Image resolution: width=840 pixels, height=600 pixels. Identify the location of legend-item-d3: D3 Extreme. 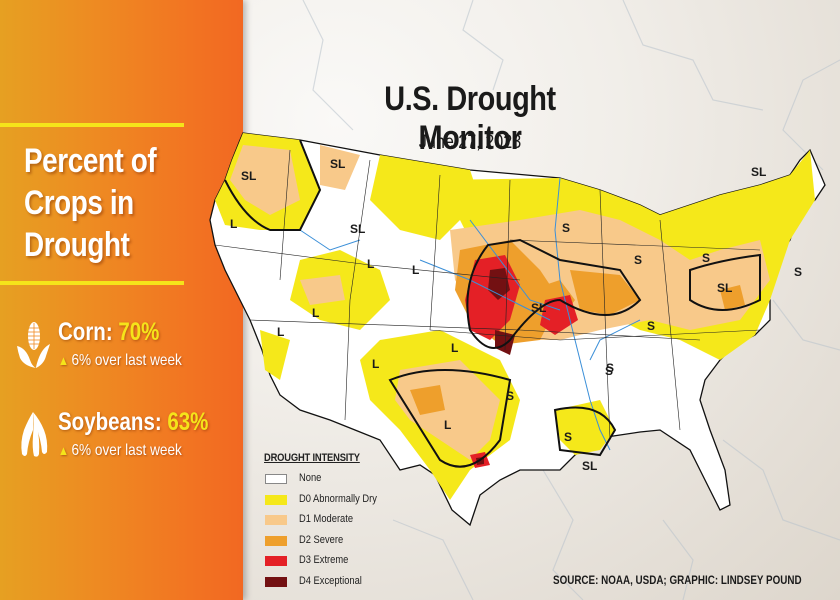
(320, 562).